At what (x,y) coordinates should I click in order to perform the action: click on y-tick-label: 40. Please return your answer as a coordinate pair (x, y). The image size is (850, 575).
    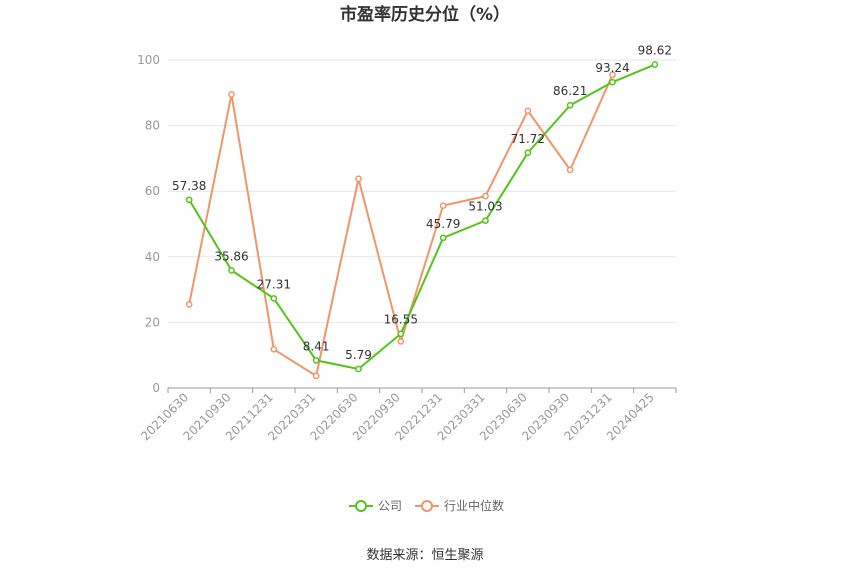
    Looking at the image, I should click on (152, 257).